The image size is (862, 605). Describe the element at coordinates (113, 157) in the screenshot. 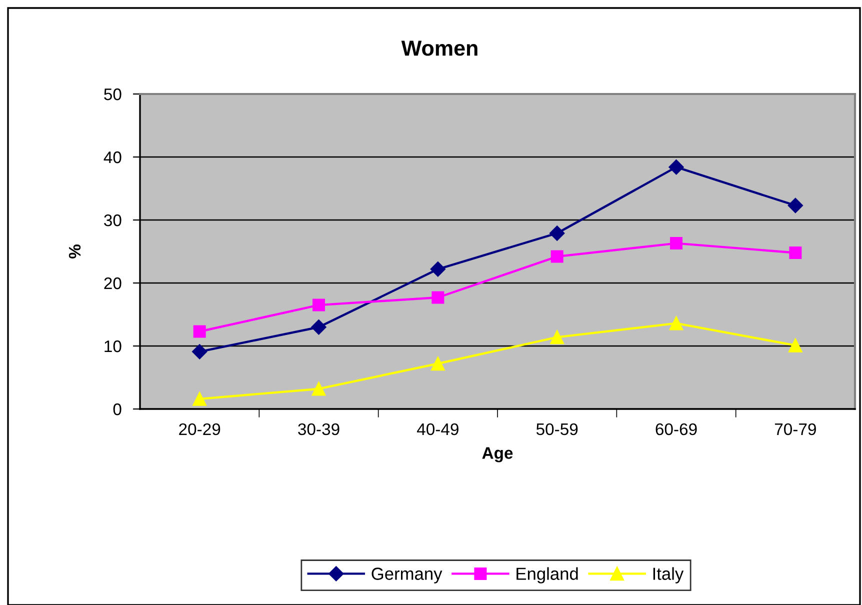

I see `y-tick-label: 40` at that location.